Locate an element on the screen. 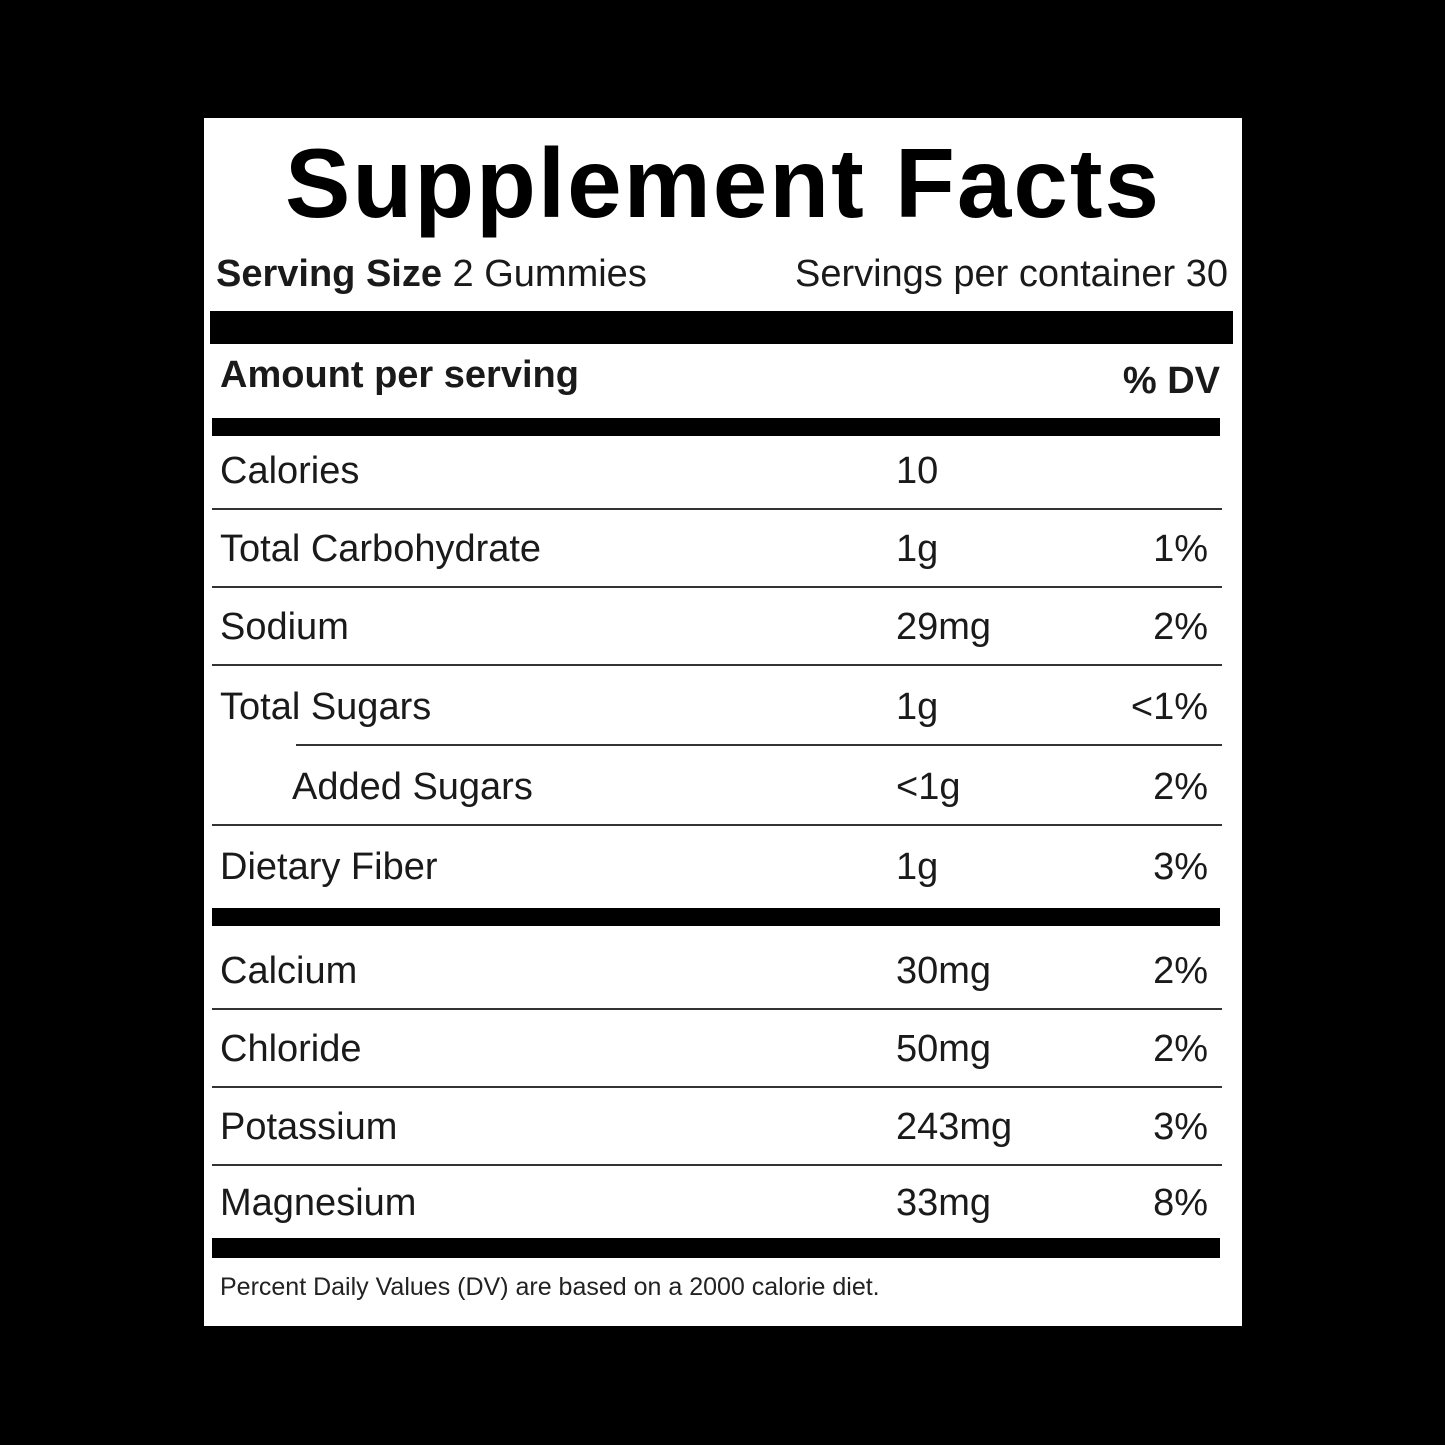 Image resolution: width=1445 pixels, height=1445 pixels. label-title: Supplement Facts is located at coordinates (723, 183).